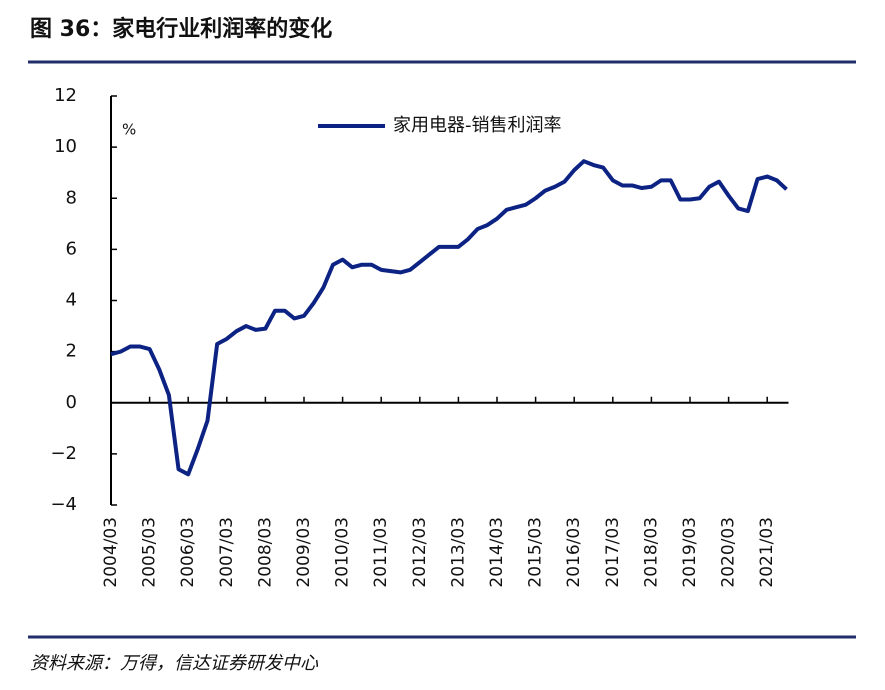 This screenshot has width=885, height=690. I want to click on y-tick-label: 4, so click(71, 300).